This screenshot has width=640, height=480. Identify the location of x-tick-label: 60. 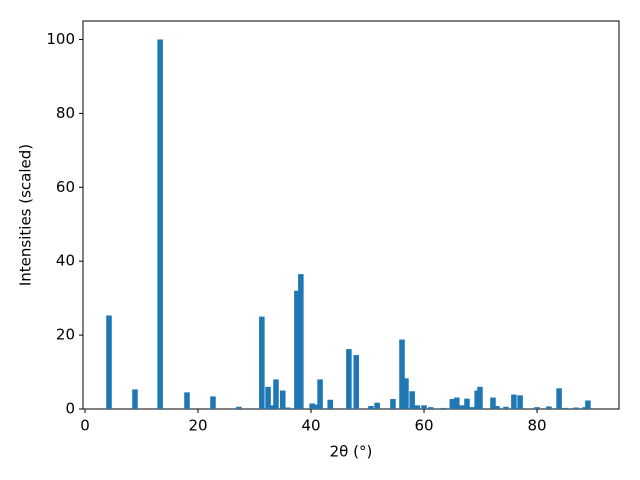
(423, 426).